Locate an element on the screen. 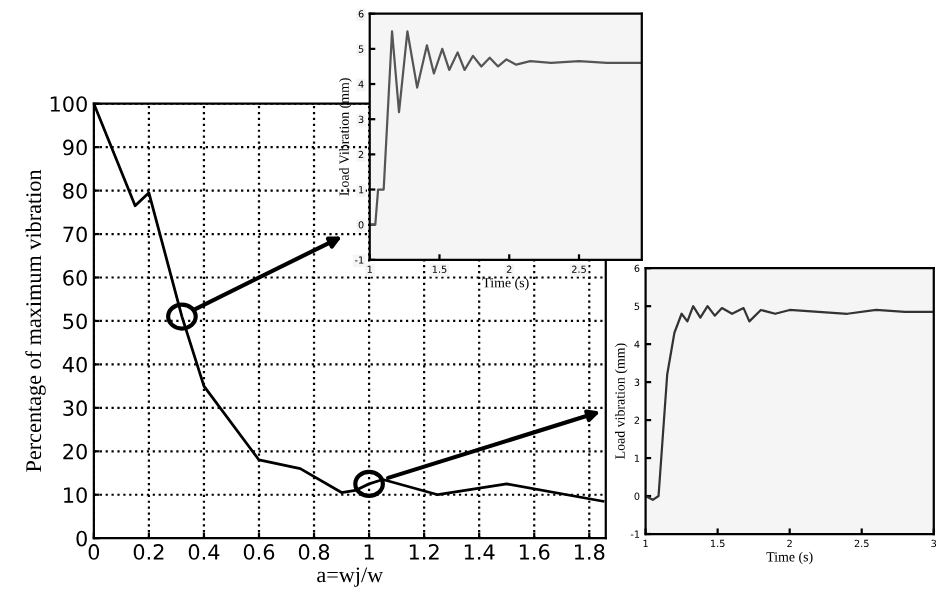 Image resolution: width=948 pixels, height=596 pixels. y-tick-label: 40 is located at coordinates (74, 364).